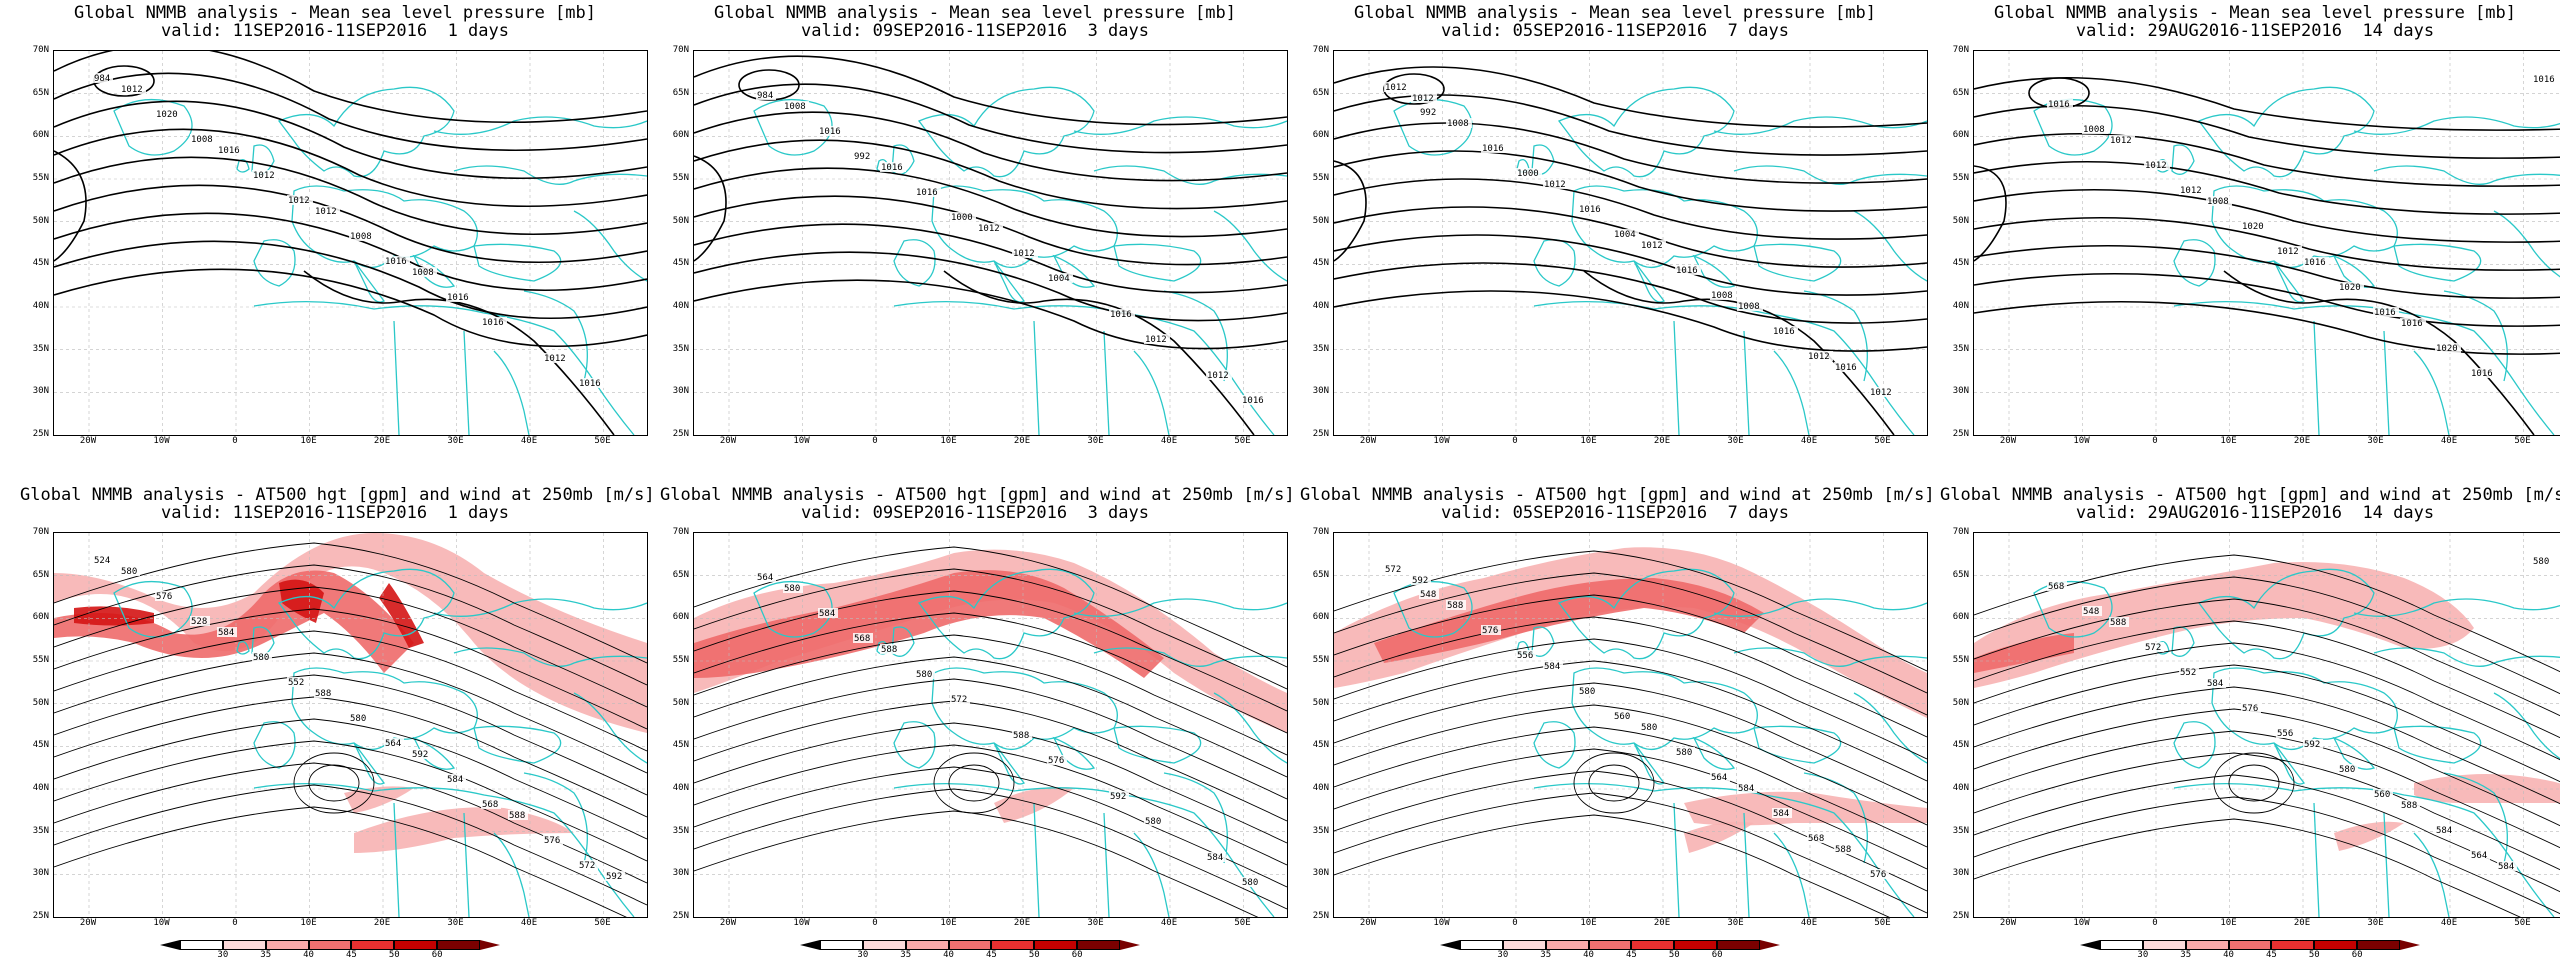 This screenshot has width=2560, height=960. I want to click on contour-label: 1020, so click(167, 115).